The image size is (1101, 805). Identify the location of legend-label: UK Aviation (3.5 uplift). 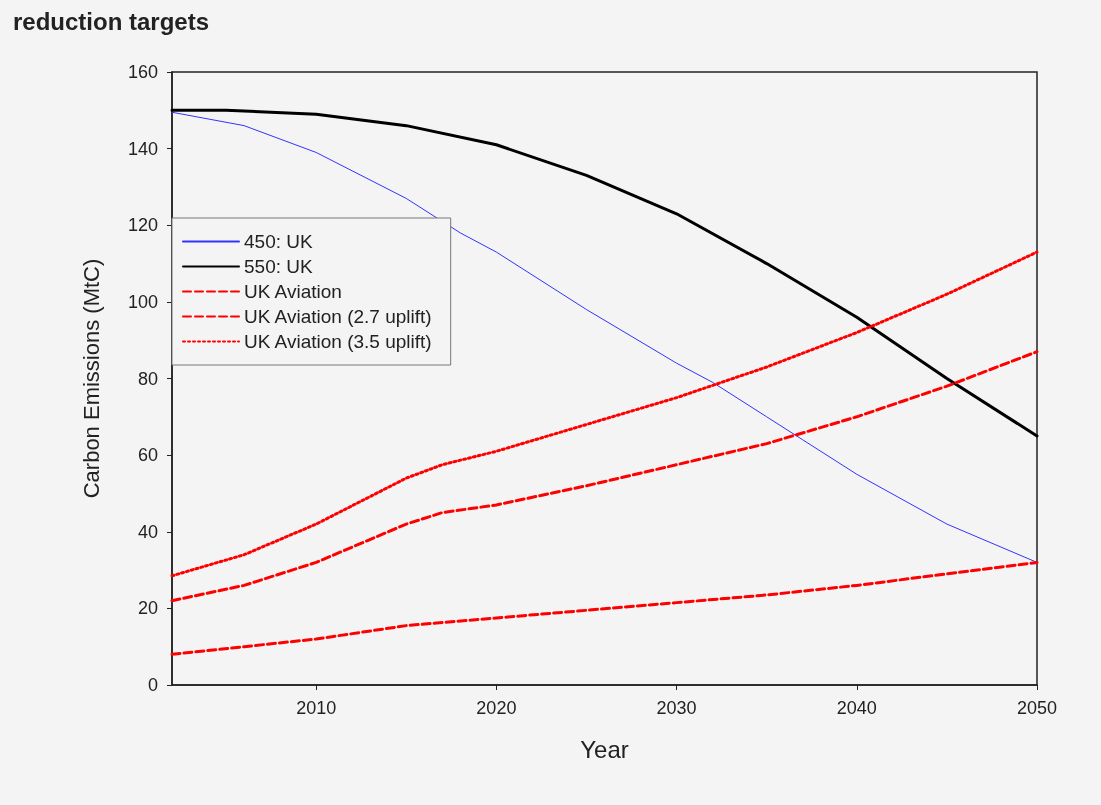
(338, 341).